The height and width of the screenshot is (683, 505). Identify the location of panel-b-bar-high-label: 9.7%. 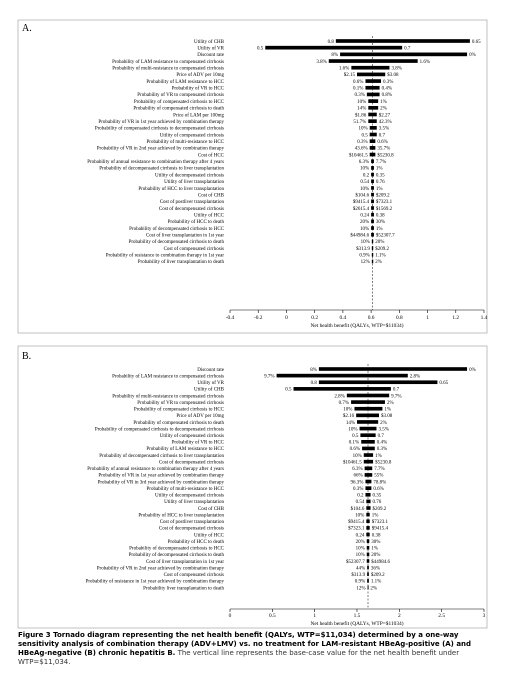
(396, 396).